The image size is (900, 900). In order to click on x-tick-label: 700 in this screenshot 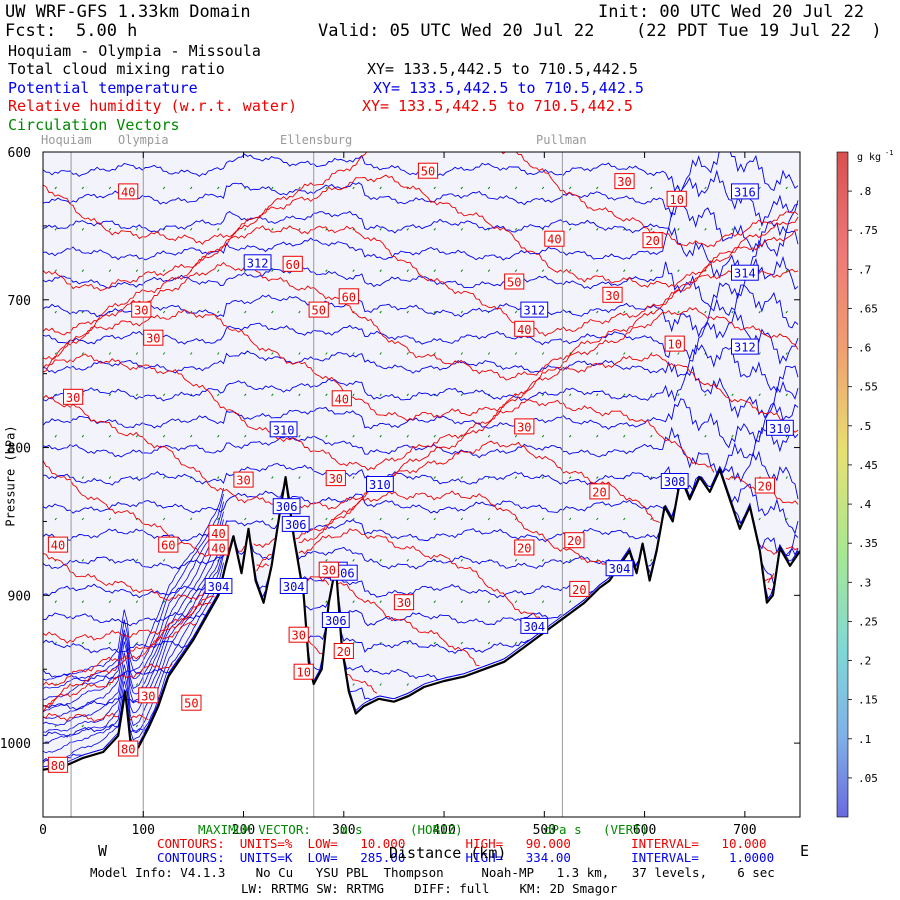, I will do `click(744, 830)`.